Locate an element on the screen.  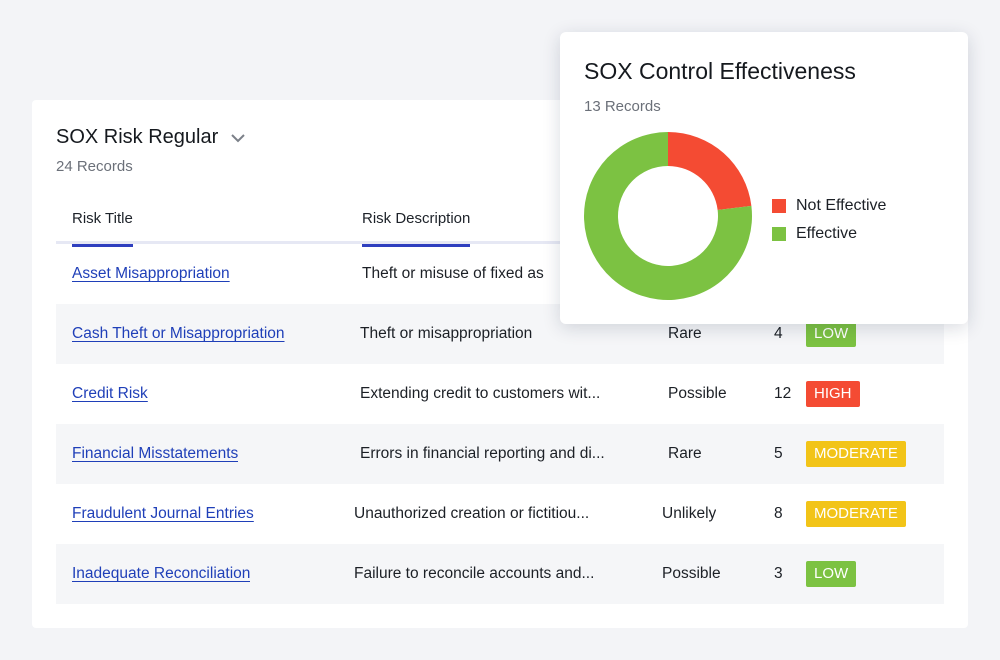
legend-item: Effective is located at coordinates (829, 234).